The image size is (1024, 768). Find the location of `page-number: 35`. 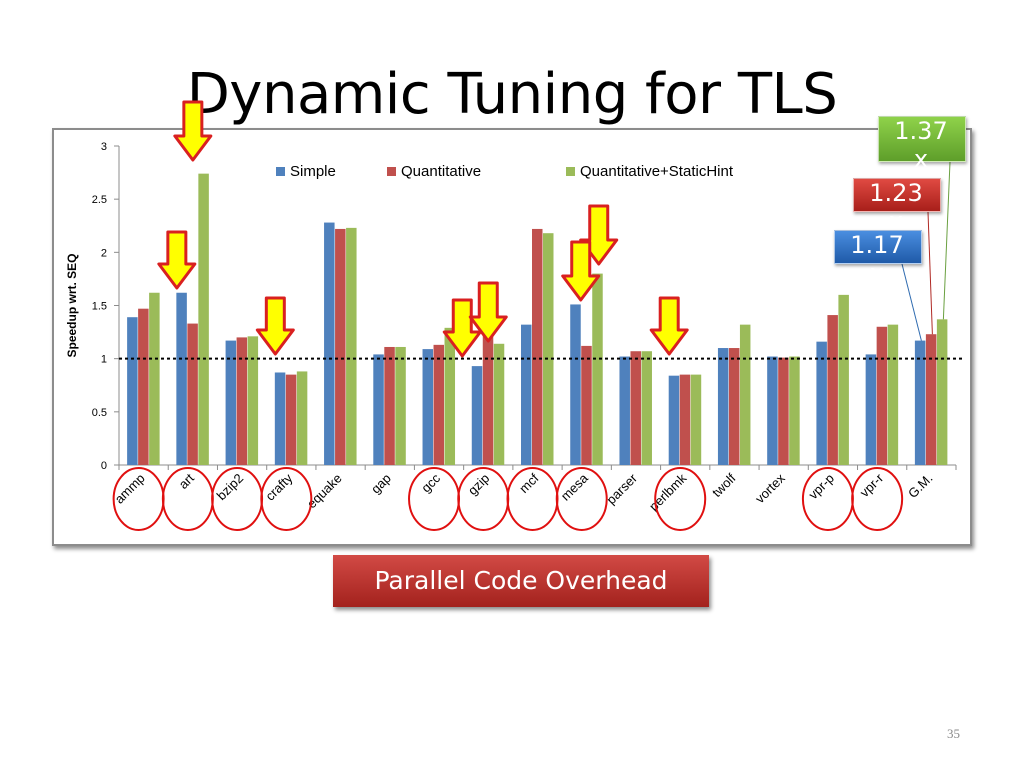

page-number: 35 is located at coordinates (953, 733).